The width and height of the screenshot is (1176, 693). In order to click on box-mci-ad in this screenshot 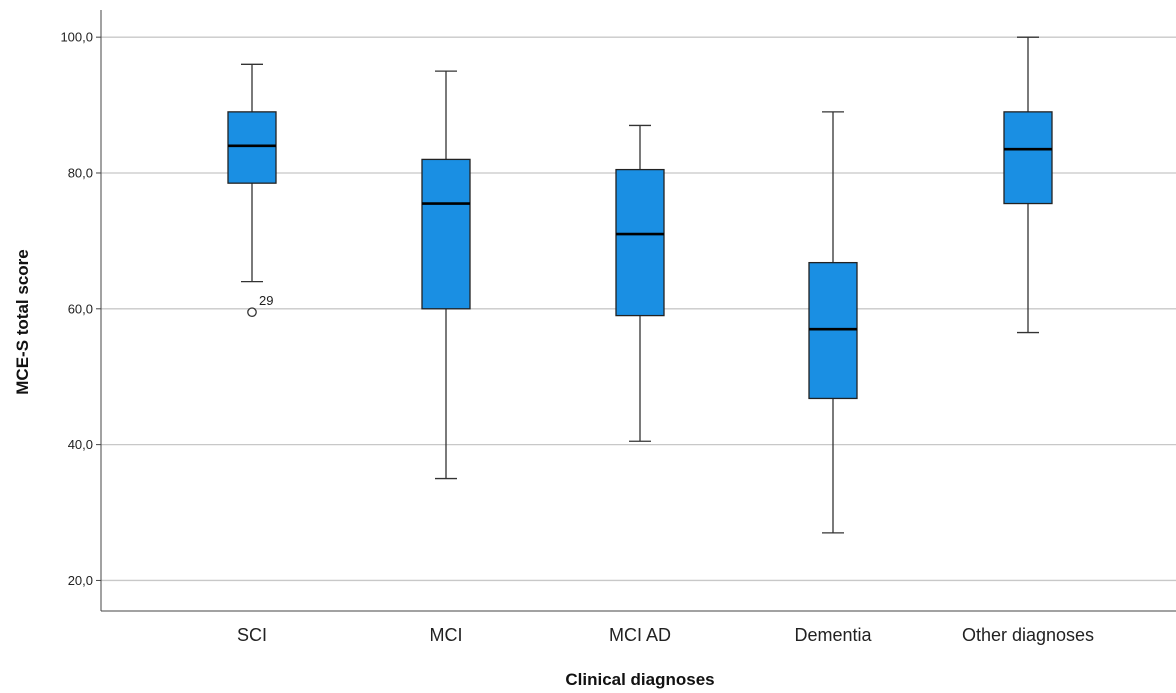, I will do `click(640, 283)`.